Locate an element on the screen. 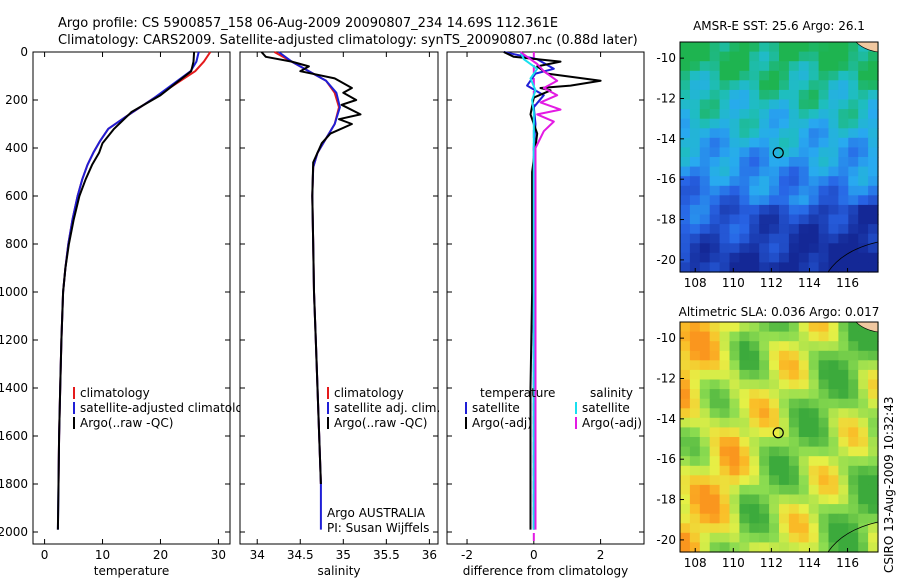 The width and height of the screenshot is (900, 584). legend-label: Argo(..raw -QC) is located at coordinates (126, 423).